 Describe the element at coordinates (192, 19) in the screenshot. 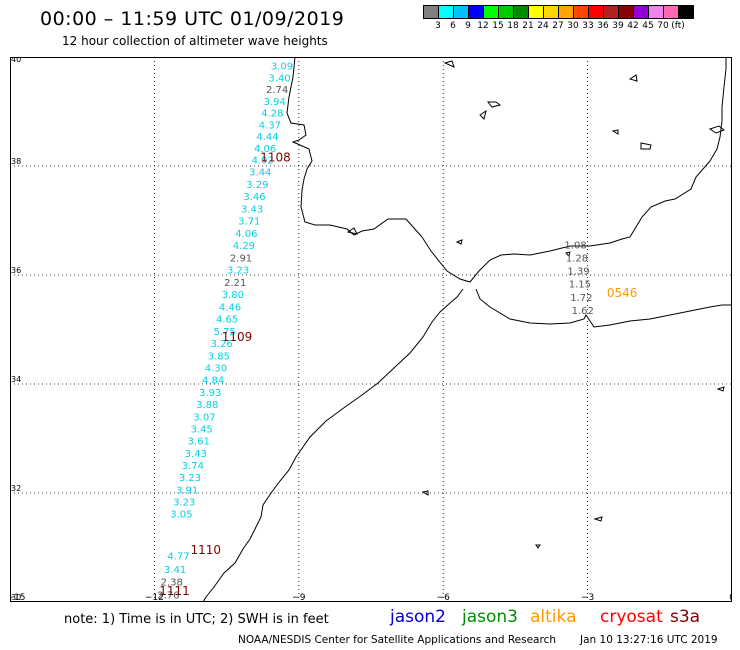

I see `page-title: 00:00 – 11:59 UTC 01/09/2019` at that location.